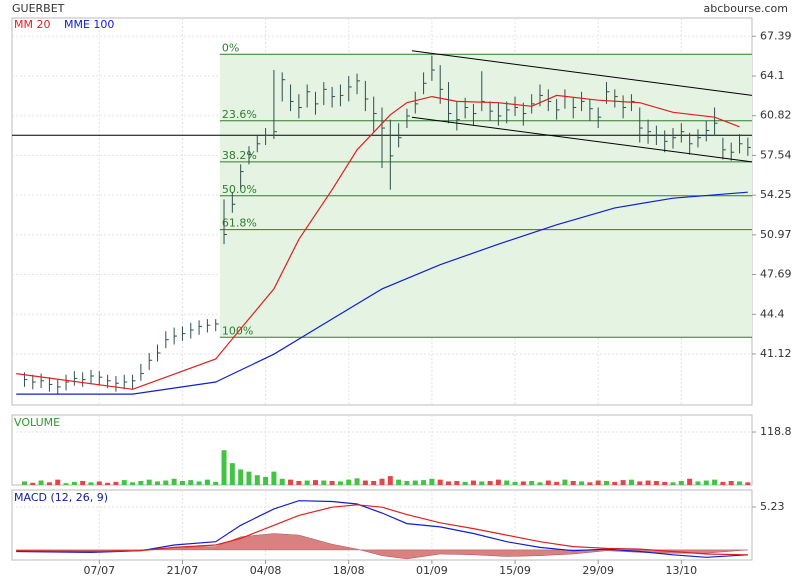 This screenshot has height=580, width=800. I want to click on fibonacci-label: 38.2%, so click(239, 155).